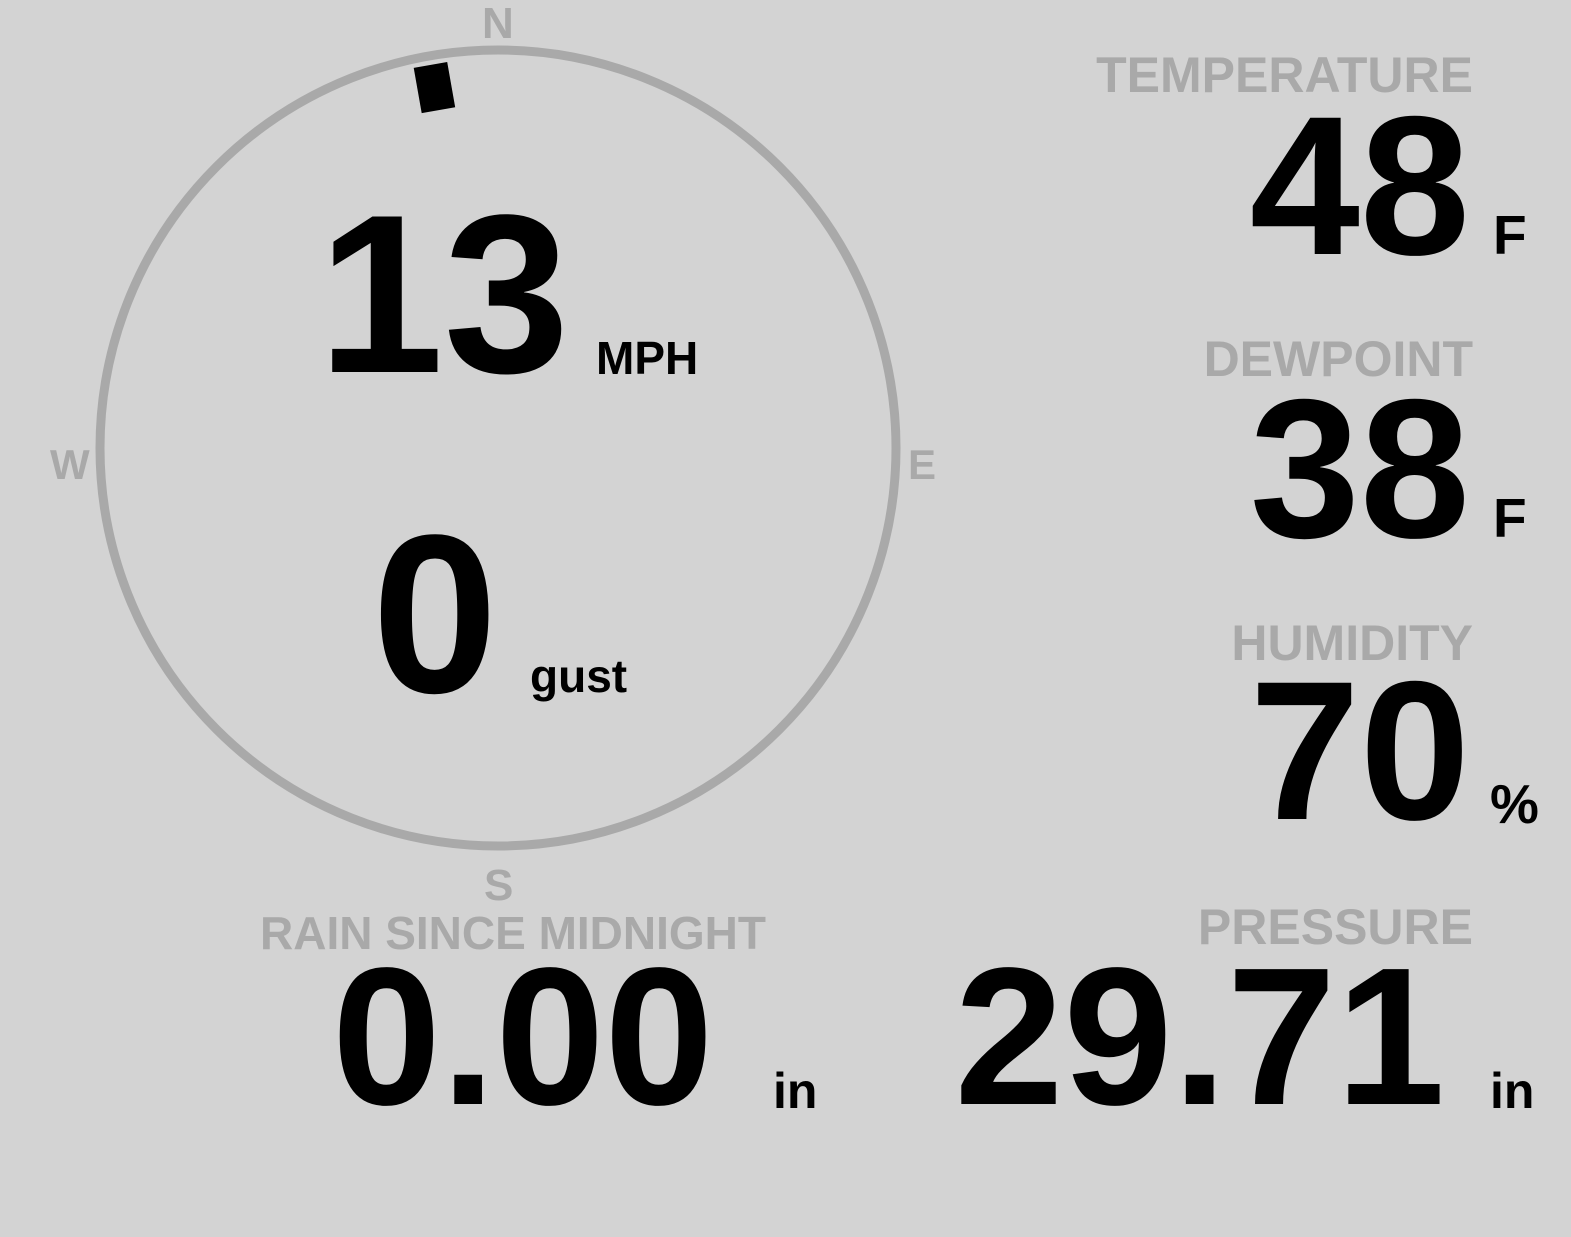  Describe the element at coordinates (499, 885) in the screenshot. I see `compass-south: S` at that location.